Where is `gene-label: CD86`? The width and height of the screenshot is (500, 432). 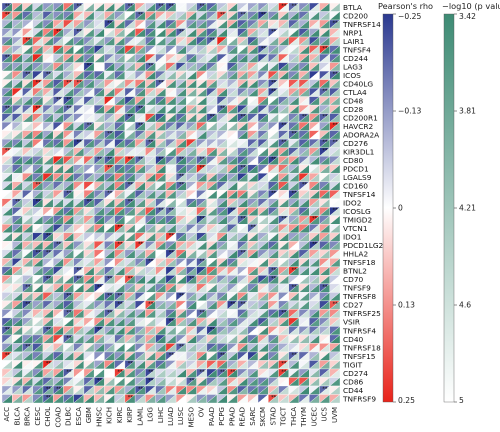 gene-label: CD86 is located at coordinates (353, 381).